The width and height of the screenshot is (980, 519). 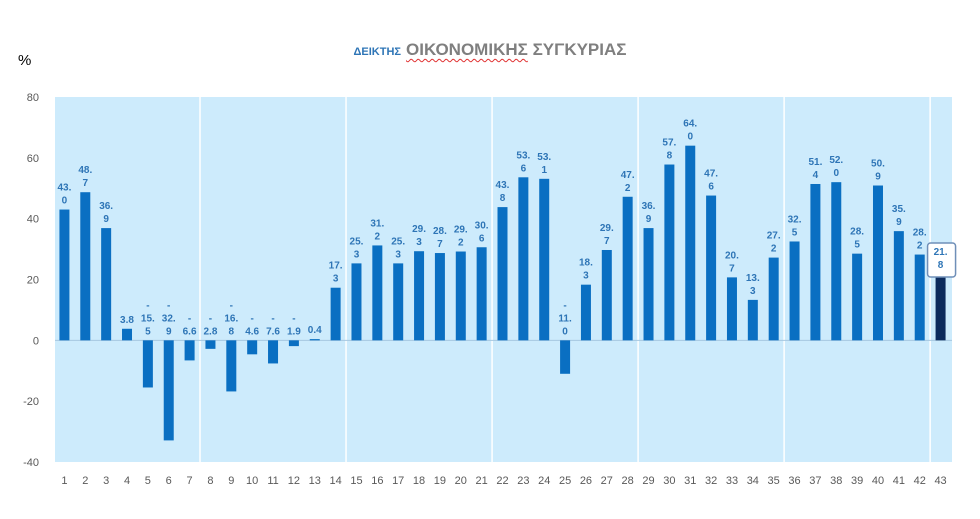 What do you see at coordinates (941, 260) in the screenshot?
I see `highlight-label-box` at bounding box center [941, 260].